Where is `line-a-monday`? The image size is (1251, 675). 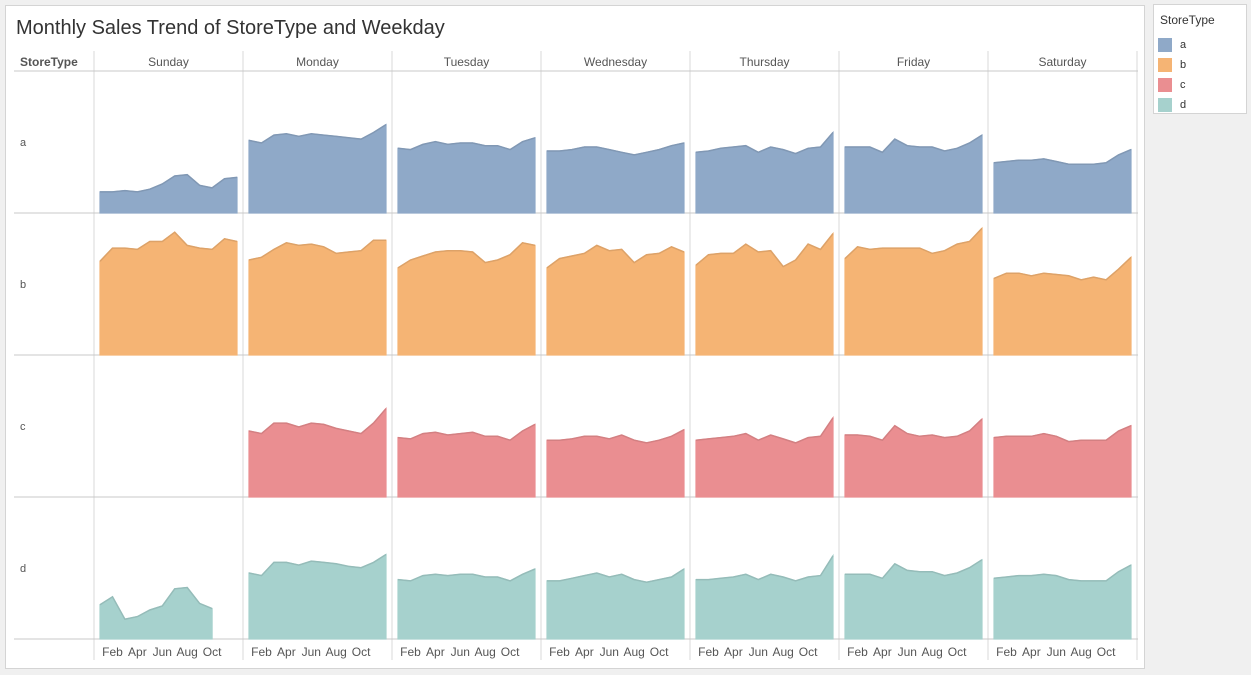 line-a-monday is located at coordinates (317, 133).